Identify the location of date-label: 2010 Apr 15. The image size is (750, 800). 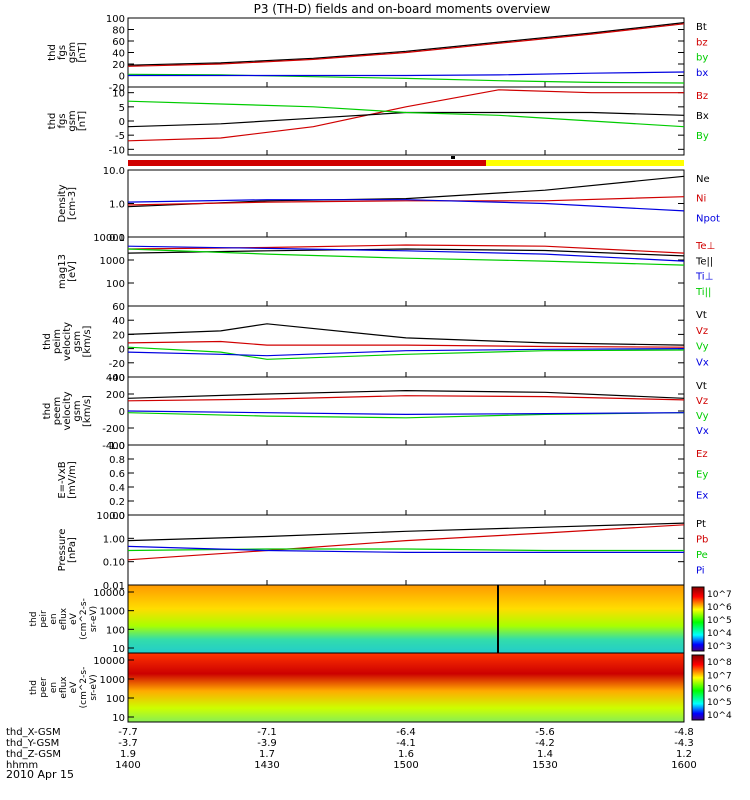
(40, 774).